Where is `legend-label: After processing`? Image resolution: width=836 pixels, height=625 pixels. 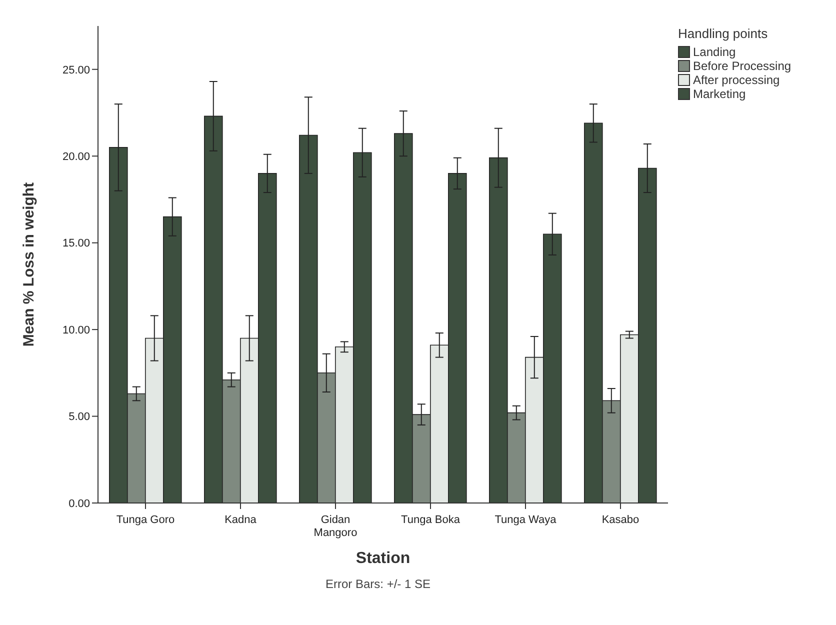
legend-label: After processing is located at coordinates (736, 80).